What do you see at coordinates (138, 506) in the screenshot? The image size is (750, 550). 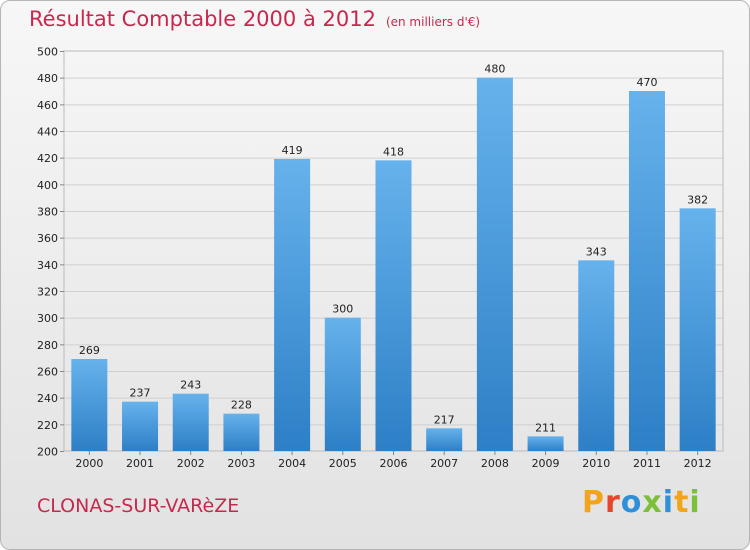 I see `city-name: CLONAS-SUR-VARèZE` at bounding box center [138, 506].